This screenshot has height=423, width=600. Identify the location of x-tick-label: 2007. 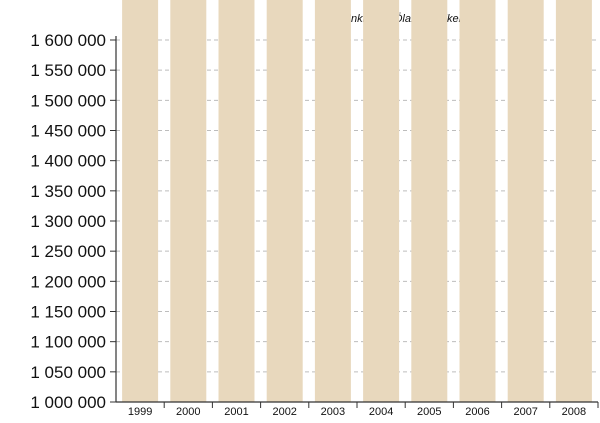
(525, 412).